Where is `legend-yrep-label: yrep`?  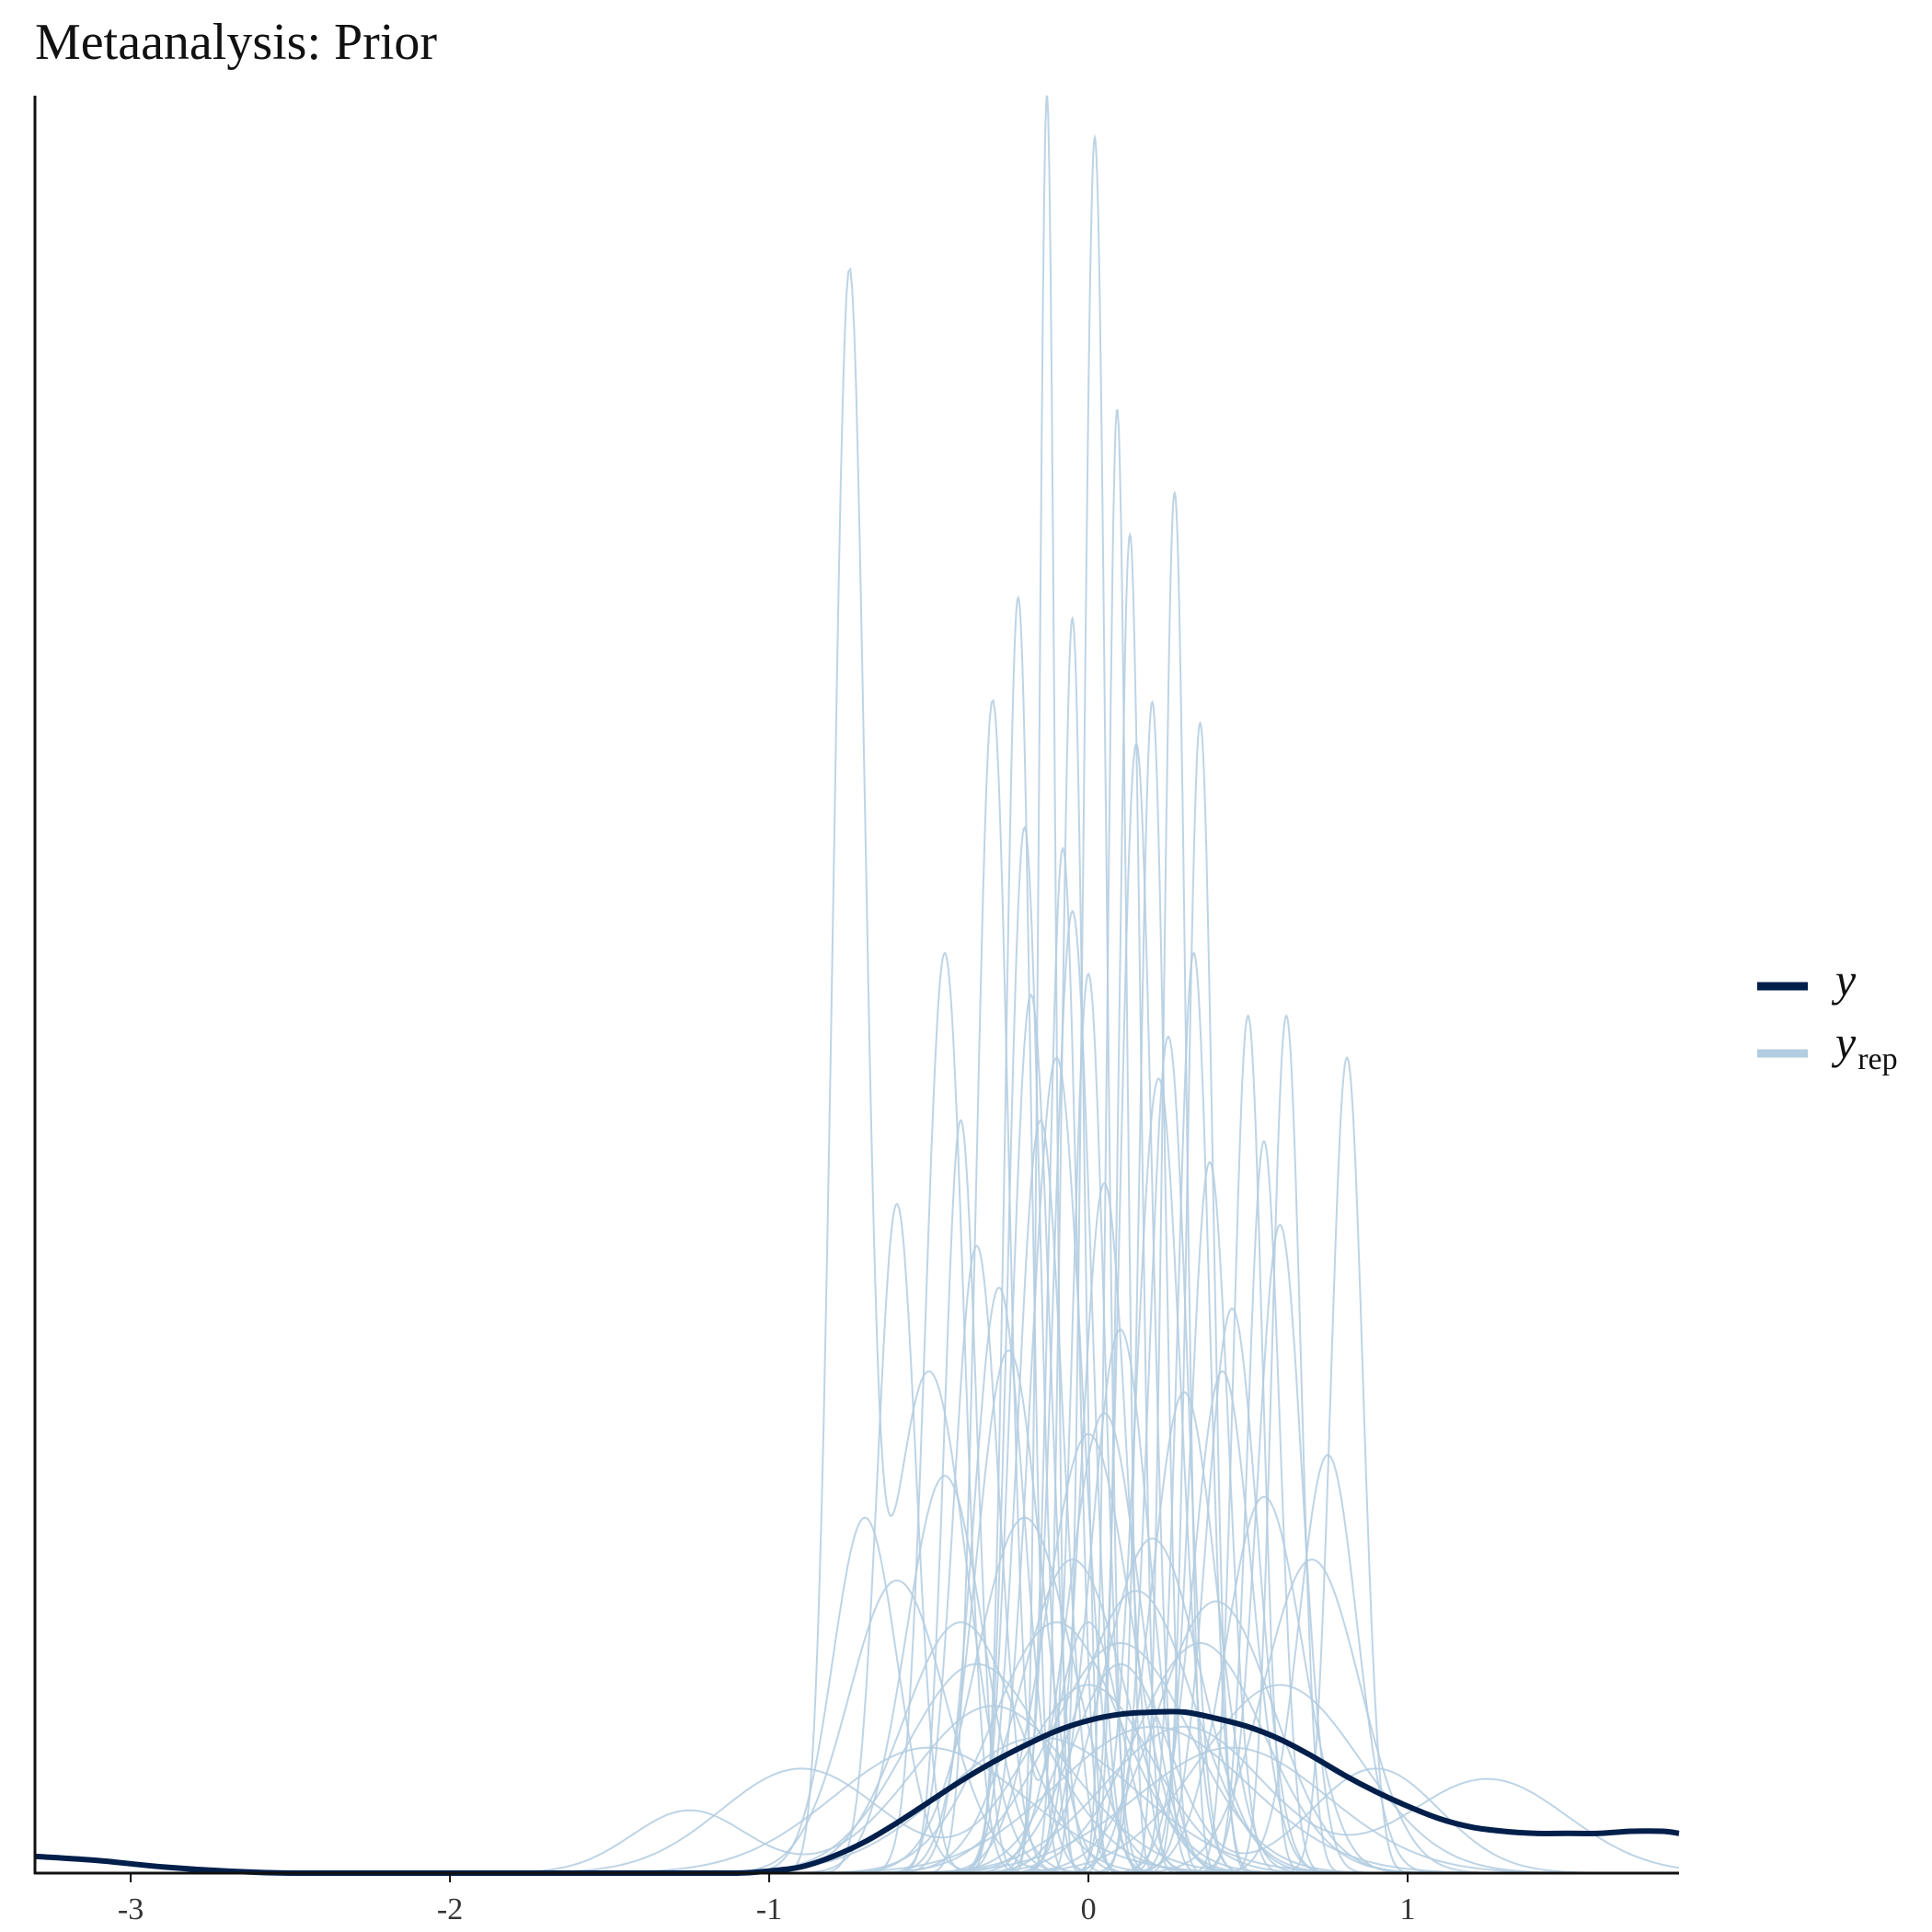
legend-yrep-label: yrep is located at coordinates (1864, 1046).